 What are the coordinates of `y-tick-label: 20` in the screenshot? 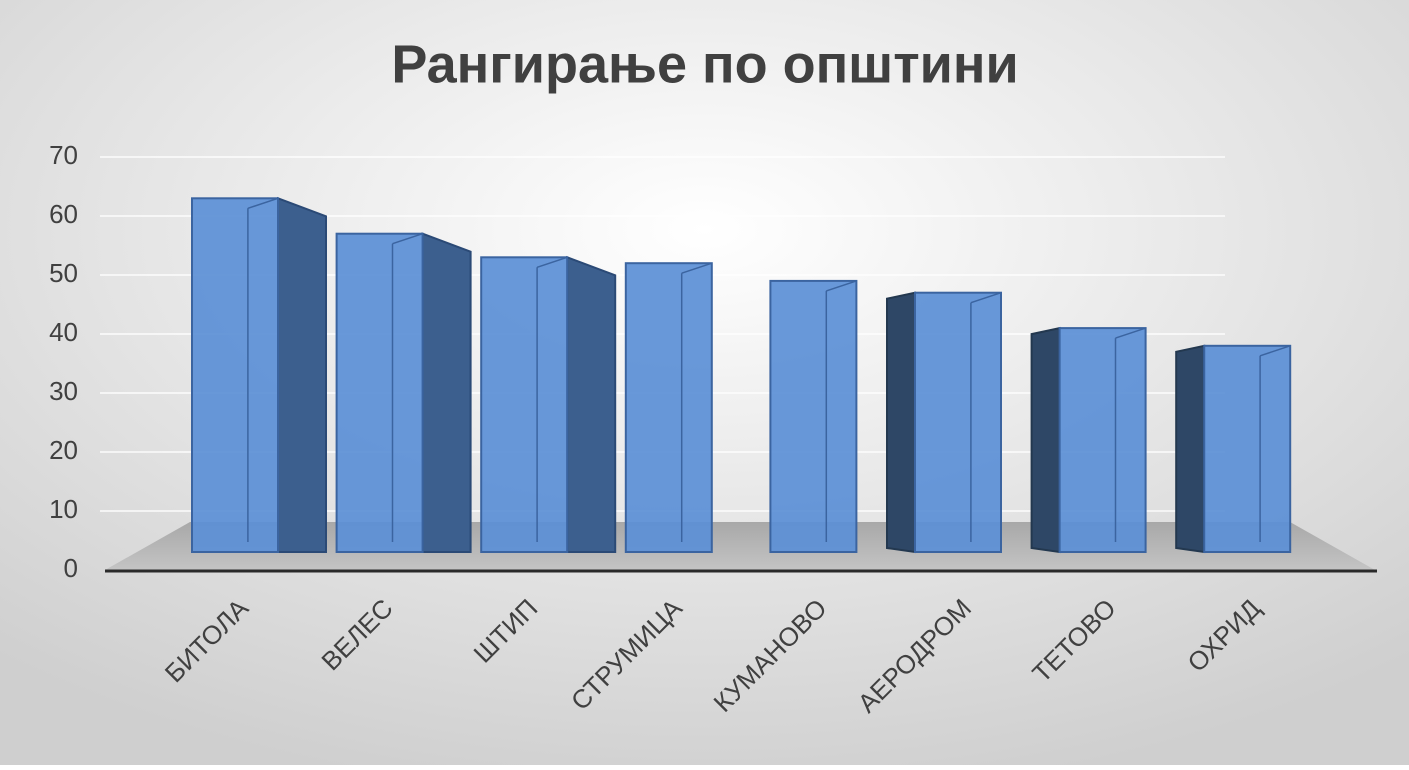 It's located at (63, 450).